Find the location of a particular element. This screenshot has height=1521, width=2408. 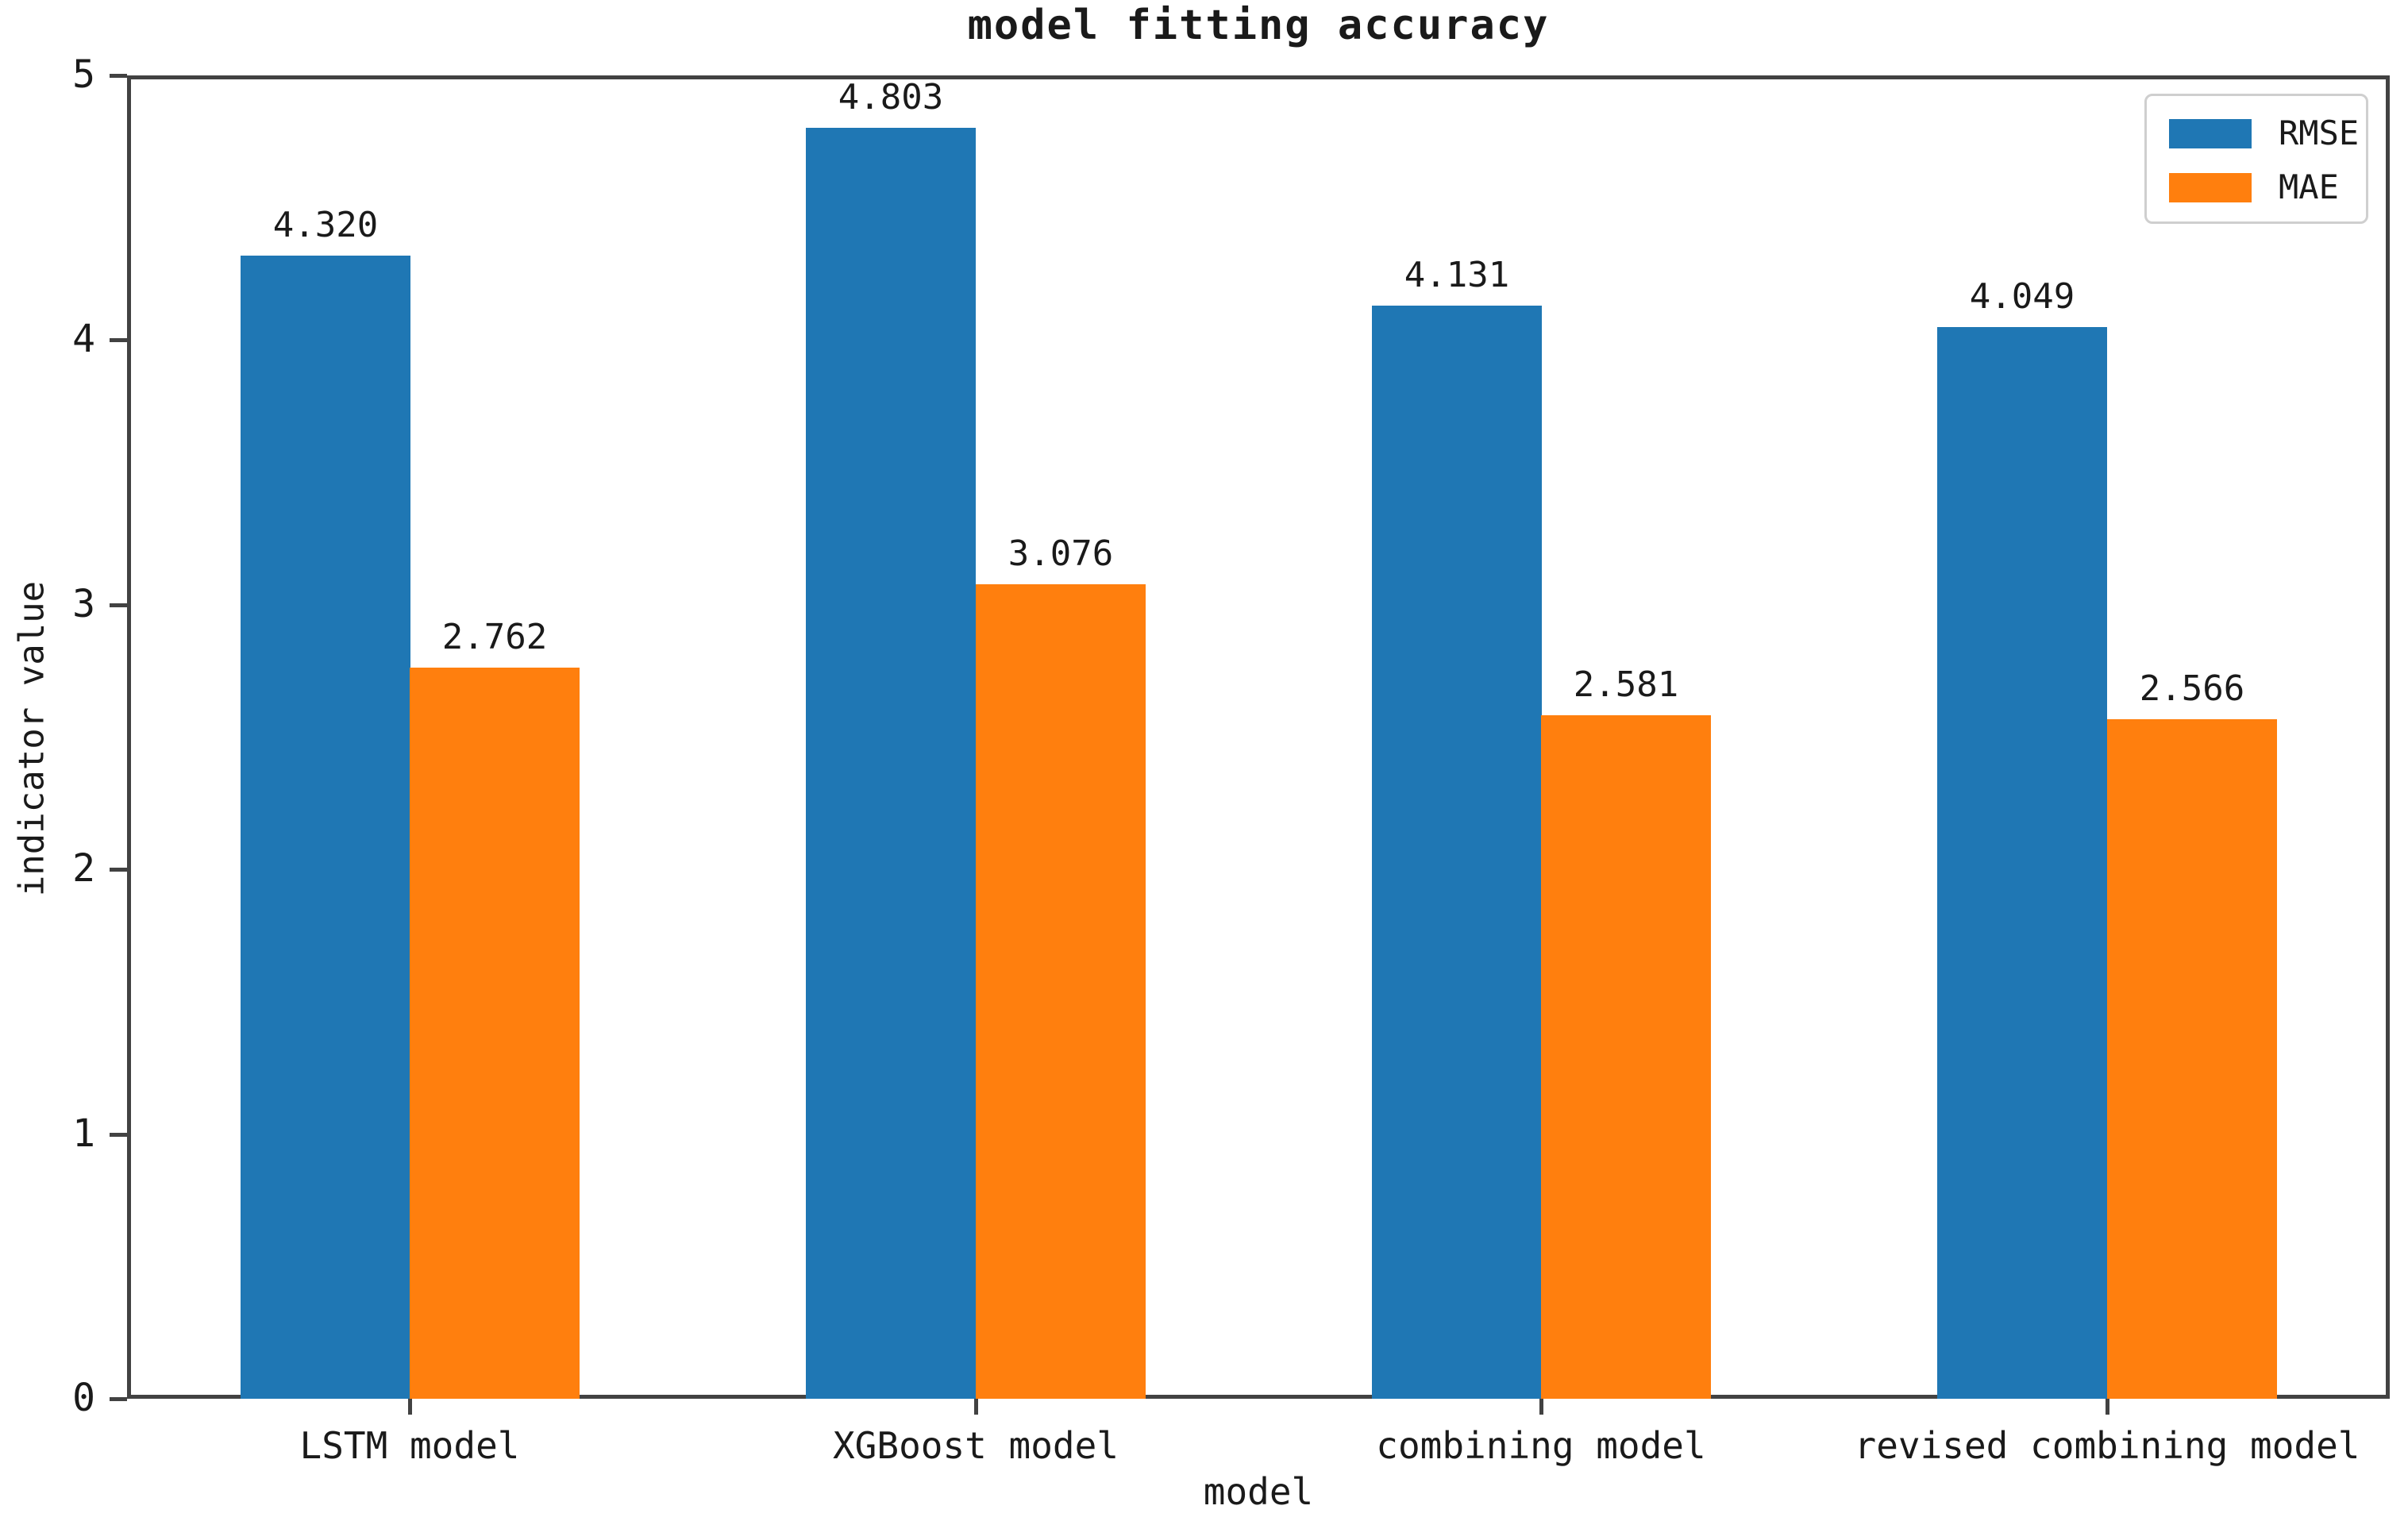

chart-title: model fitting accuracy is located at coordinates (1258, 25).